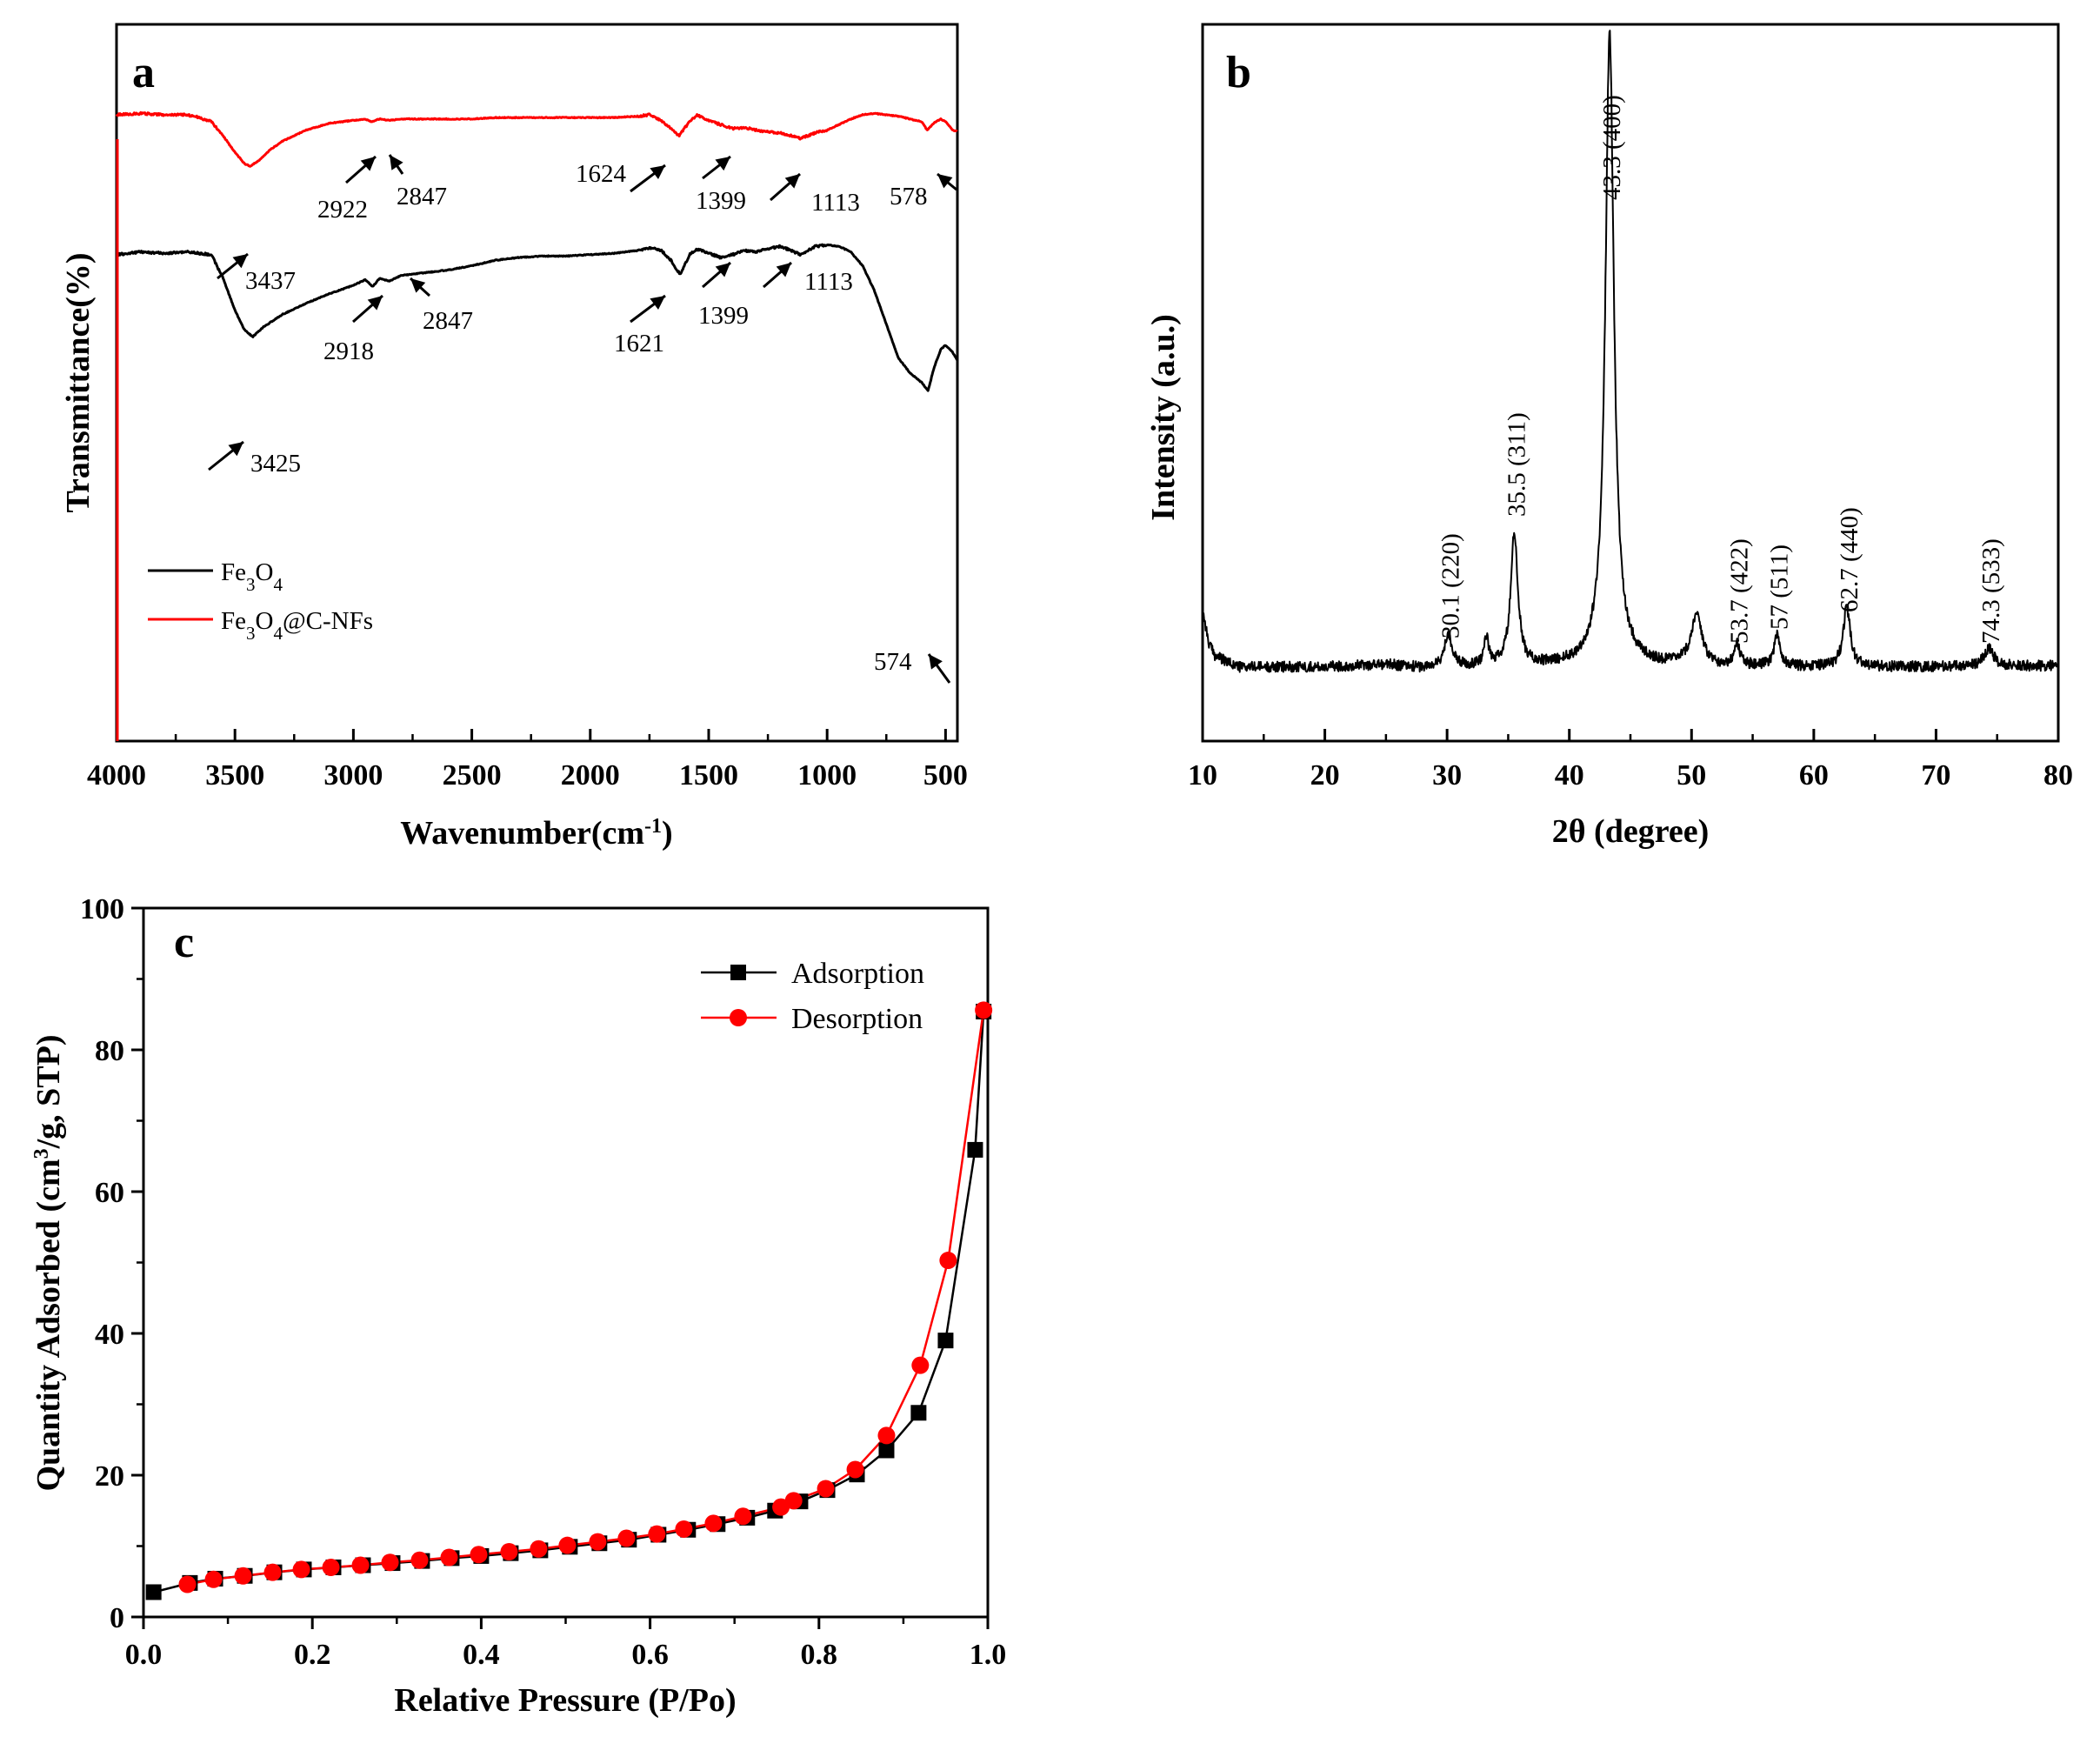 This screenshot has width=2100, height=1737. Describe the element at coordinates (945, 181) in the screenshot. I see `a-annotation-arrow-red-6-head` at that location.